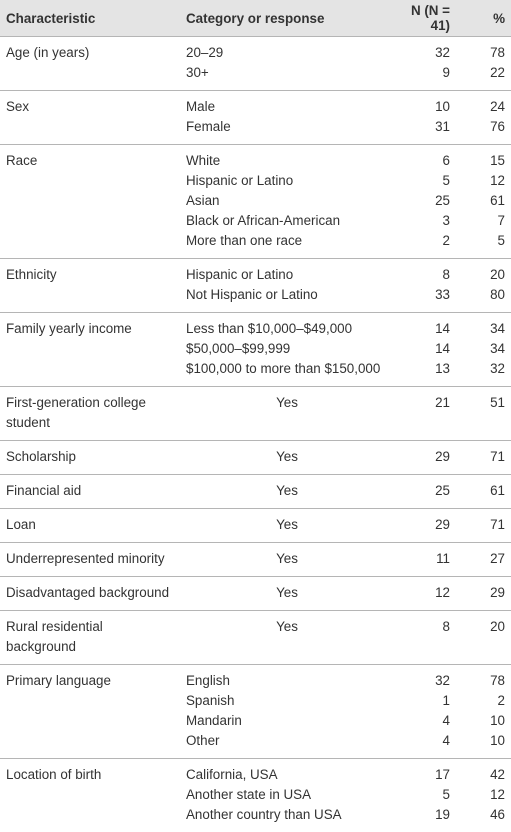 This screenshot has width=511, height=832. What do you see at coordinates (425, 560) in the screenshot?
I see `count-cell: 11` at bounding box center [425, 560].